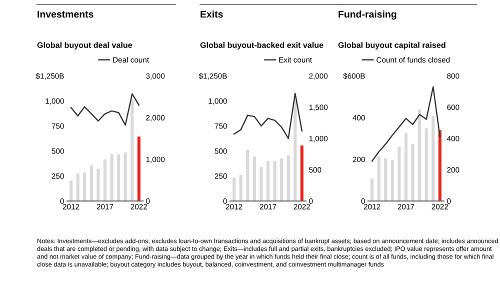 The image size is (500, 300). Describe the element at coordinates (367, 15) in the screenshot. I see `chart-title: Fund-raising` at that location.